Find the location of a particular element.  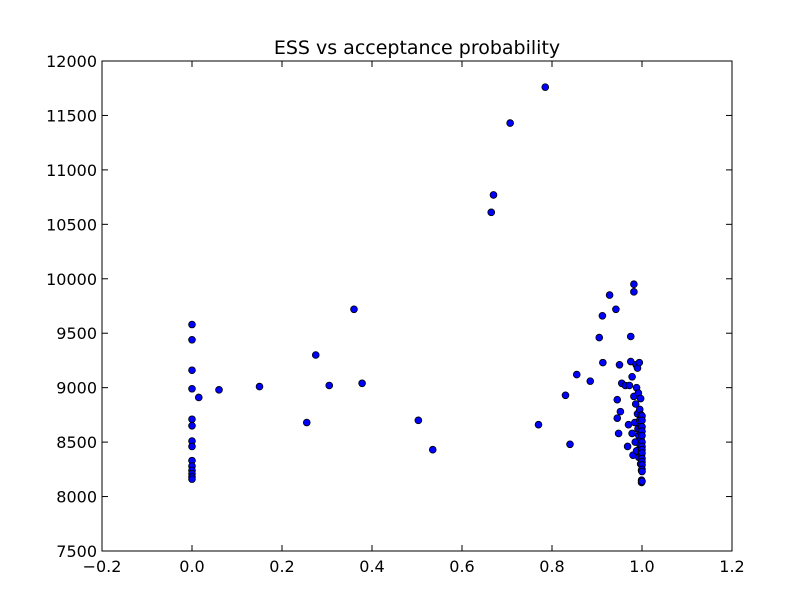

x-tick-label: 0.4 is located at coordinates (371, 566).